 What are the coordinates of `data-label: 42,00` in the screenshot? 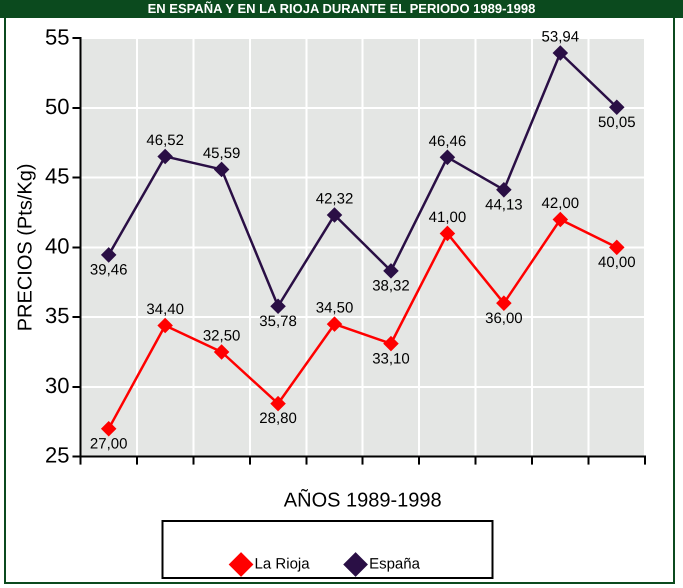 It's located at (561, 203).